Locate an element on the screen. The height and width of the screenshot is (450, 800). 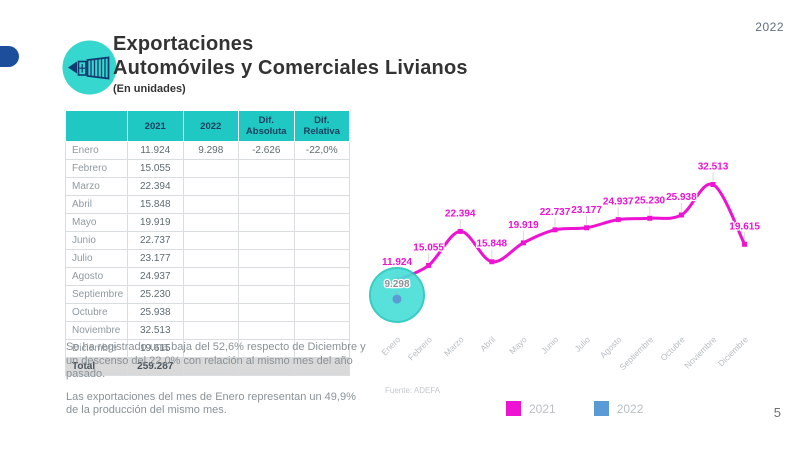
x-axis-label: Abril is located at coordinates (487, 343).